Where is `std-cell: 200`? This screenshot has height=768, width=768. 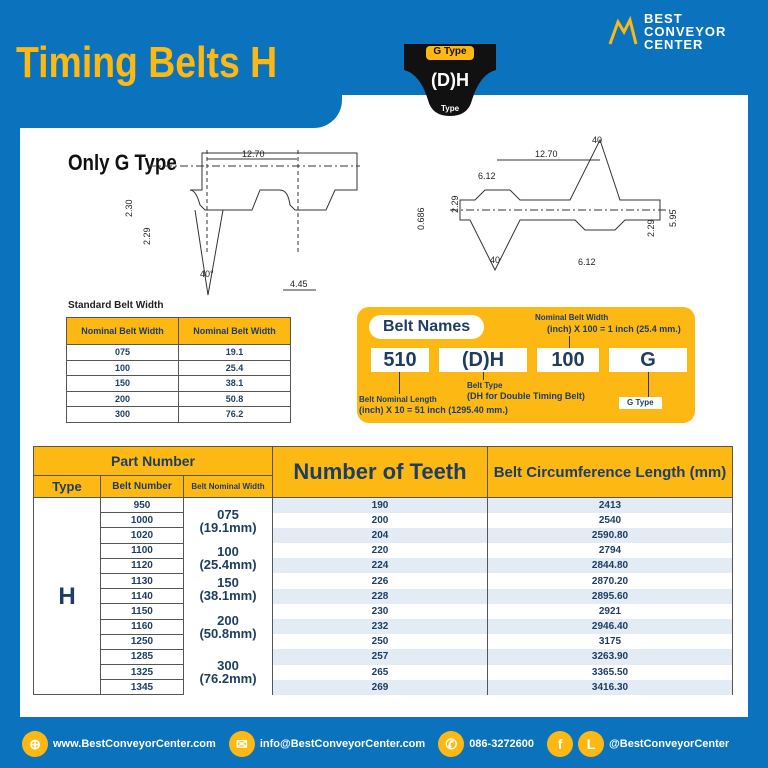 std-cell: 200 is located at coordinates (122, 398).